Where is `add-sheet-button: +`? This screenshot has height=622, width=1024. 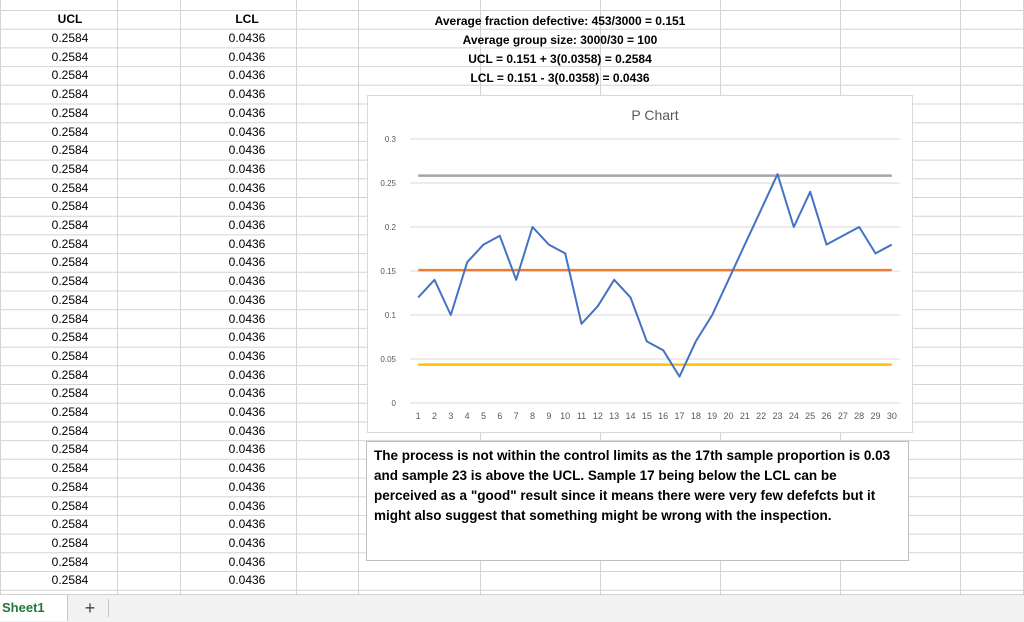
add-sheet-button: + is located at coordinates (90, 608).